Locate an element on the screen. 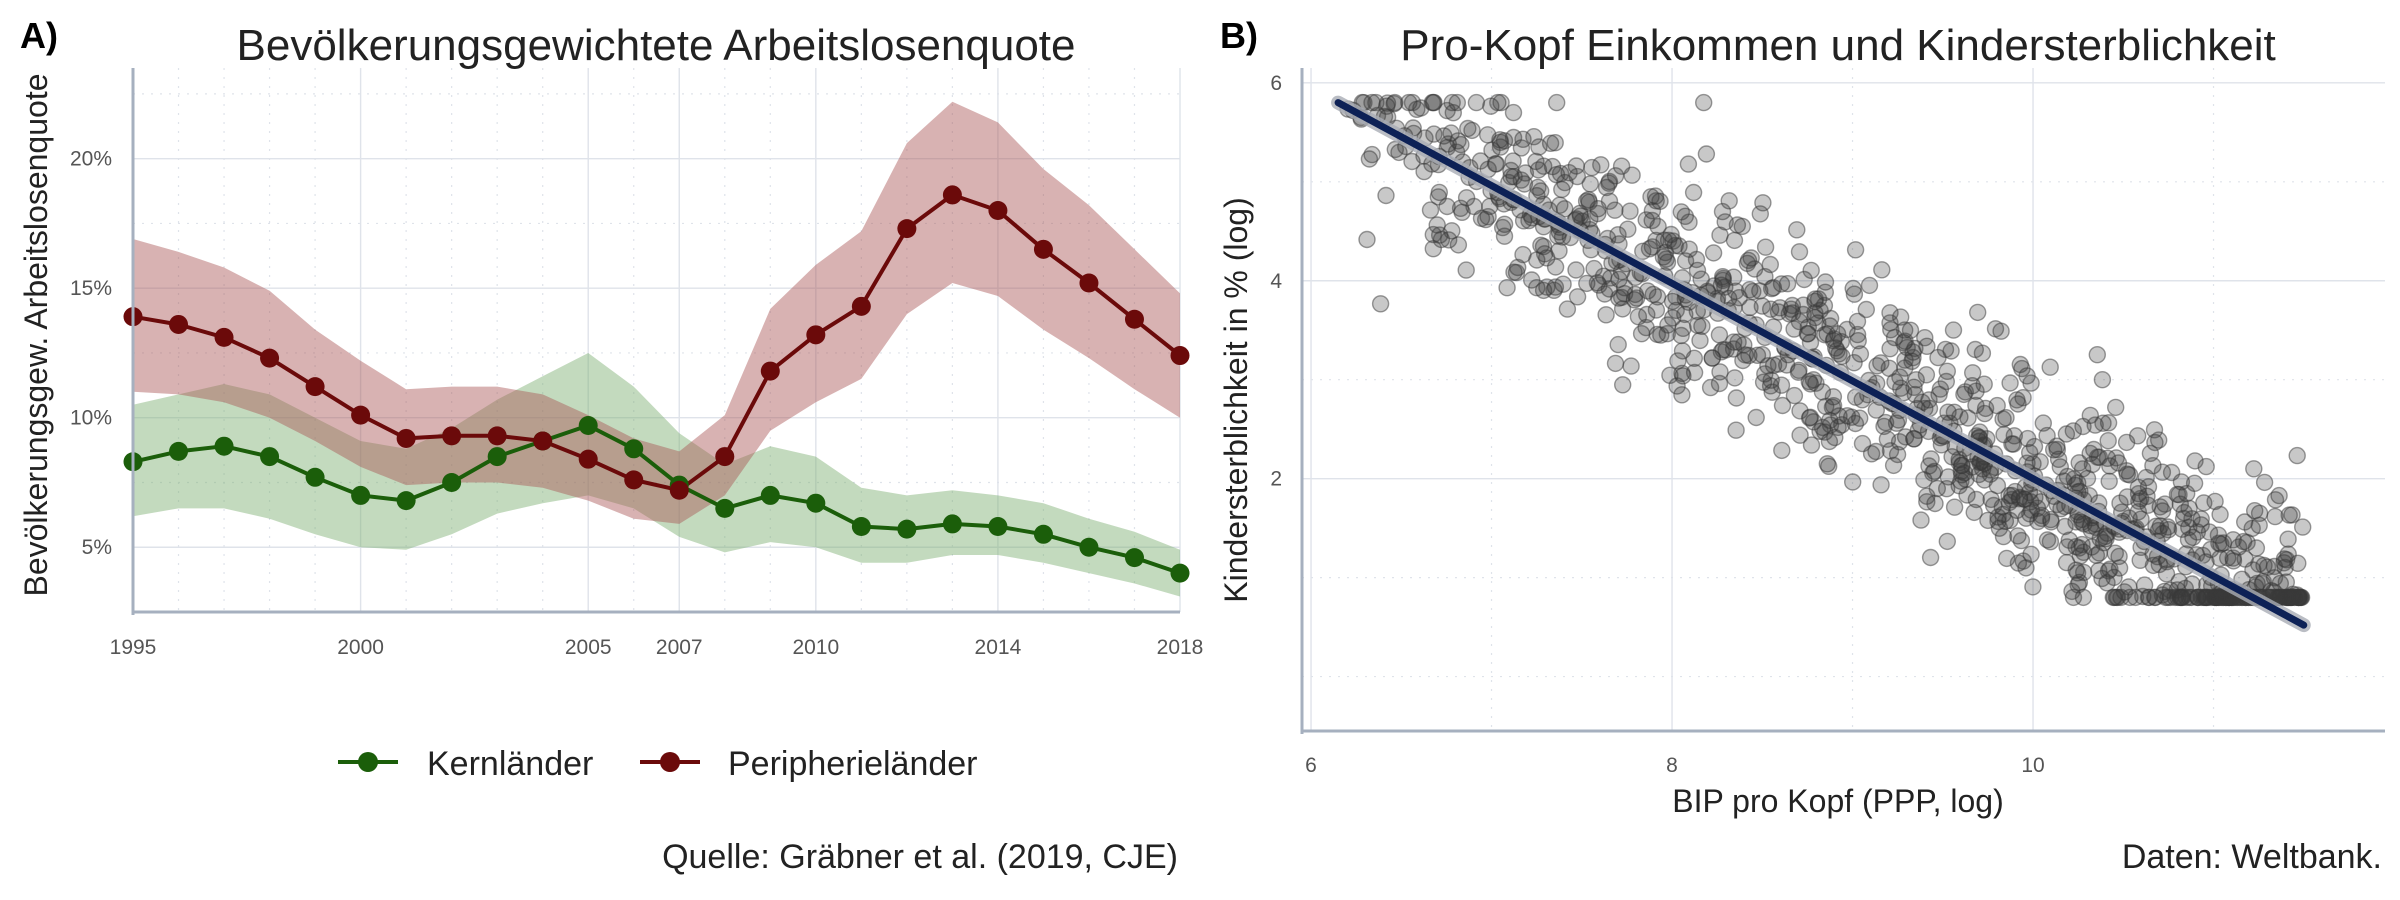 The height and width of the screenshot is (900, 2400). panel-a-legend: Kernländer Peripherieländer is located at coordinates (658, 764).